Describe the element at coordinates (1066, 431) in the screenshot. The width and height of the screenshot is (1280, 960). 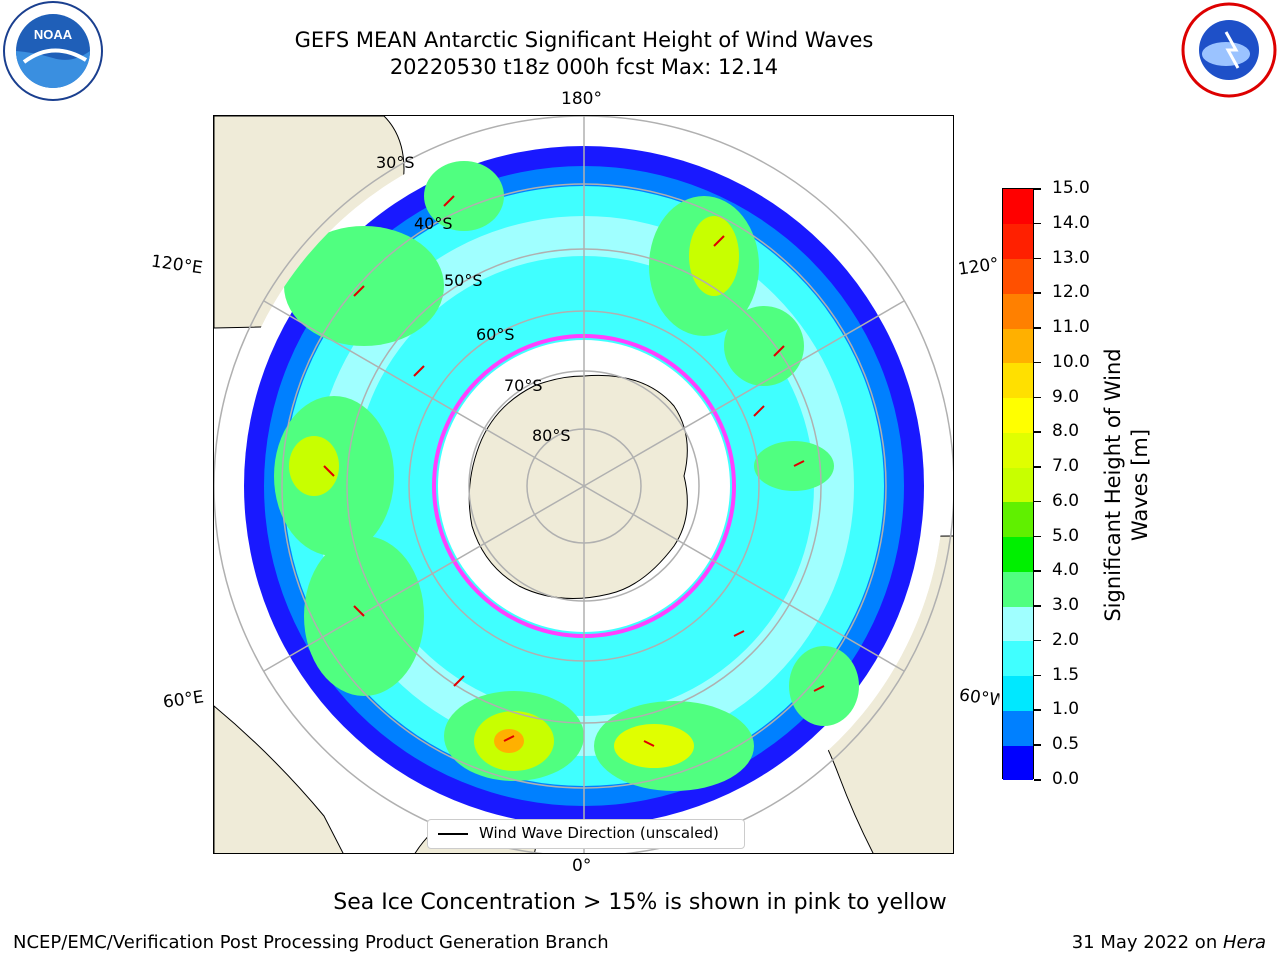
I see `colorbar-tick-label: 8.0` at that location.